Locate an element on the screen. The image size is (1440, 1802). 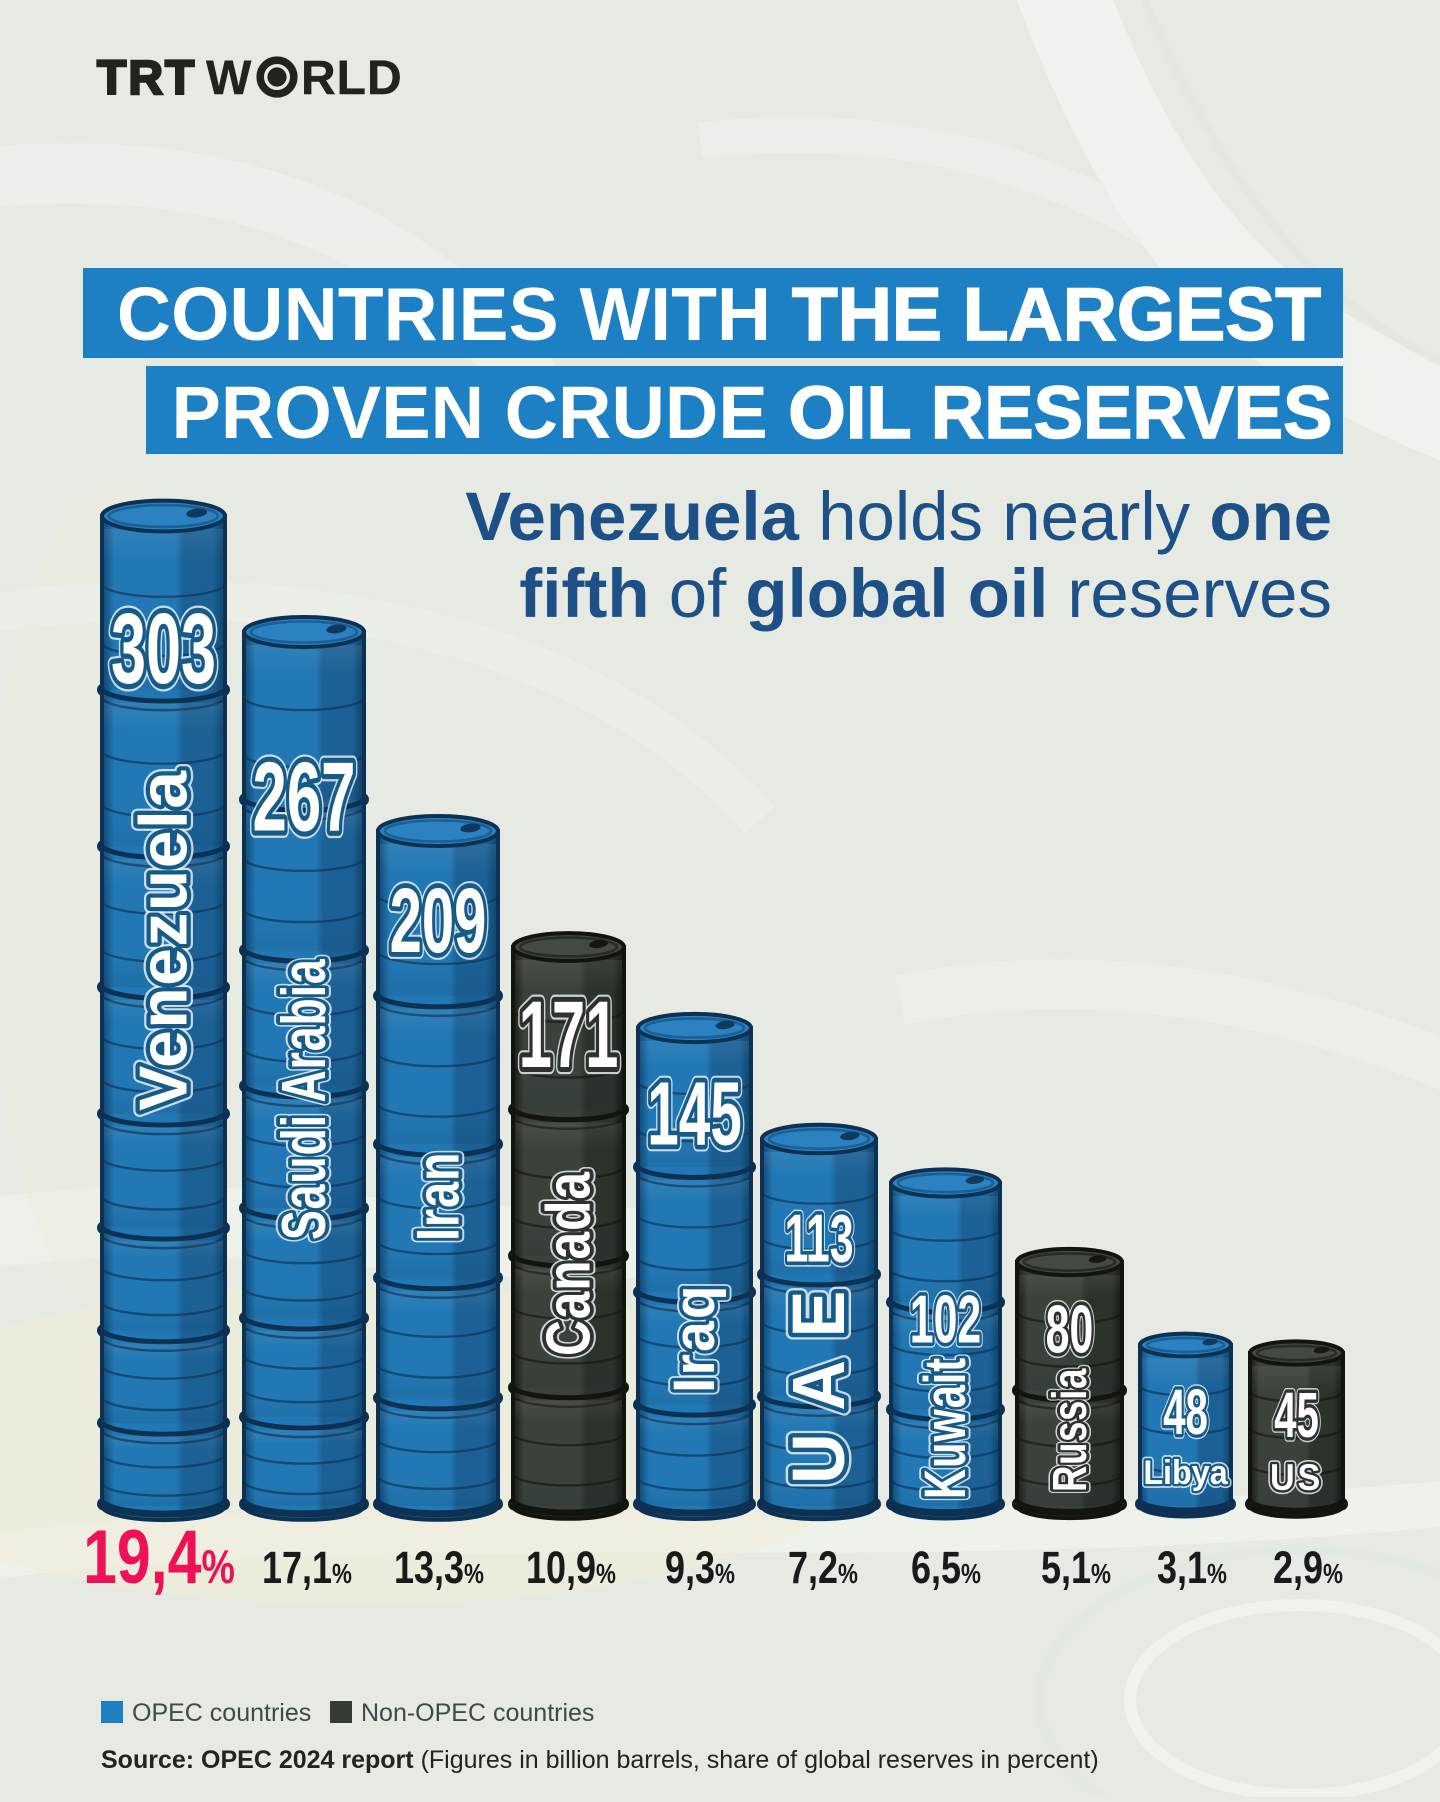
svg-text: RLD is located at coordinates (352, 78).